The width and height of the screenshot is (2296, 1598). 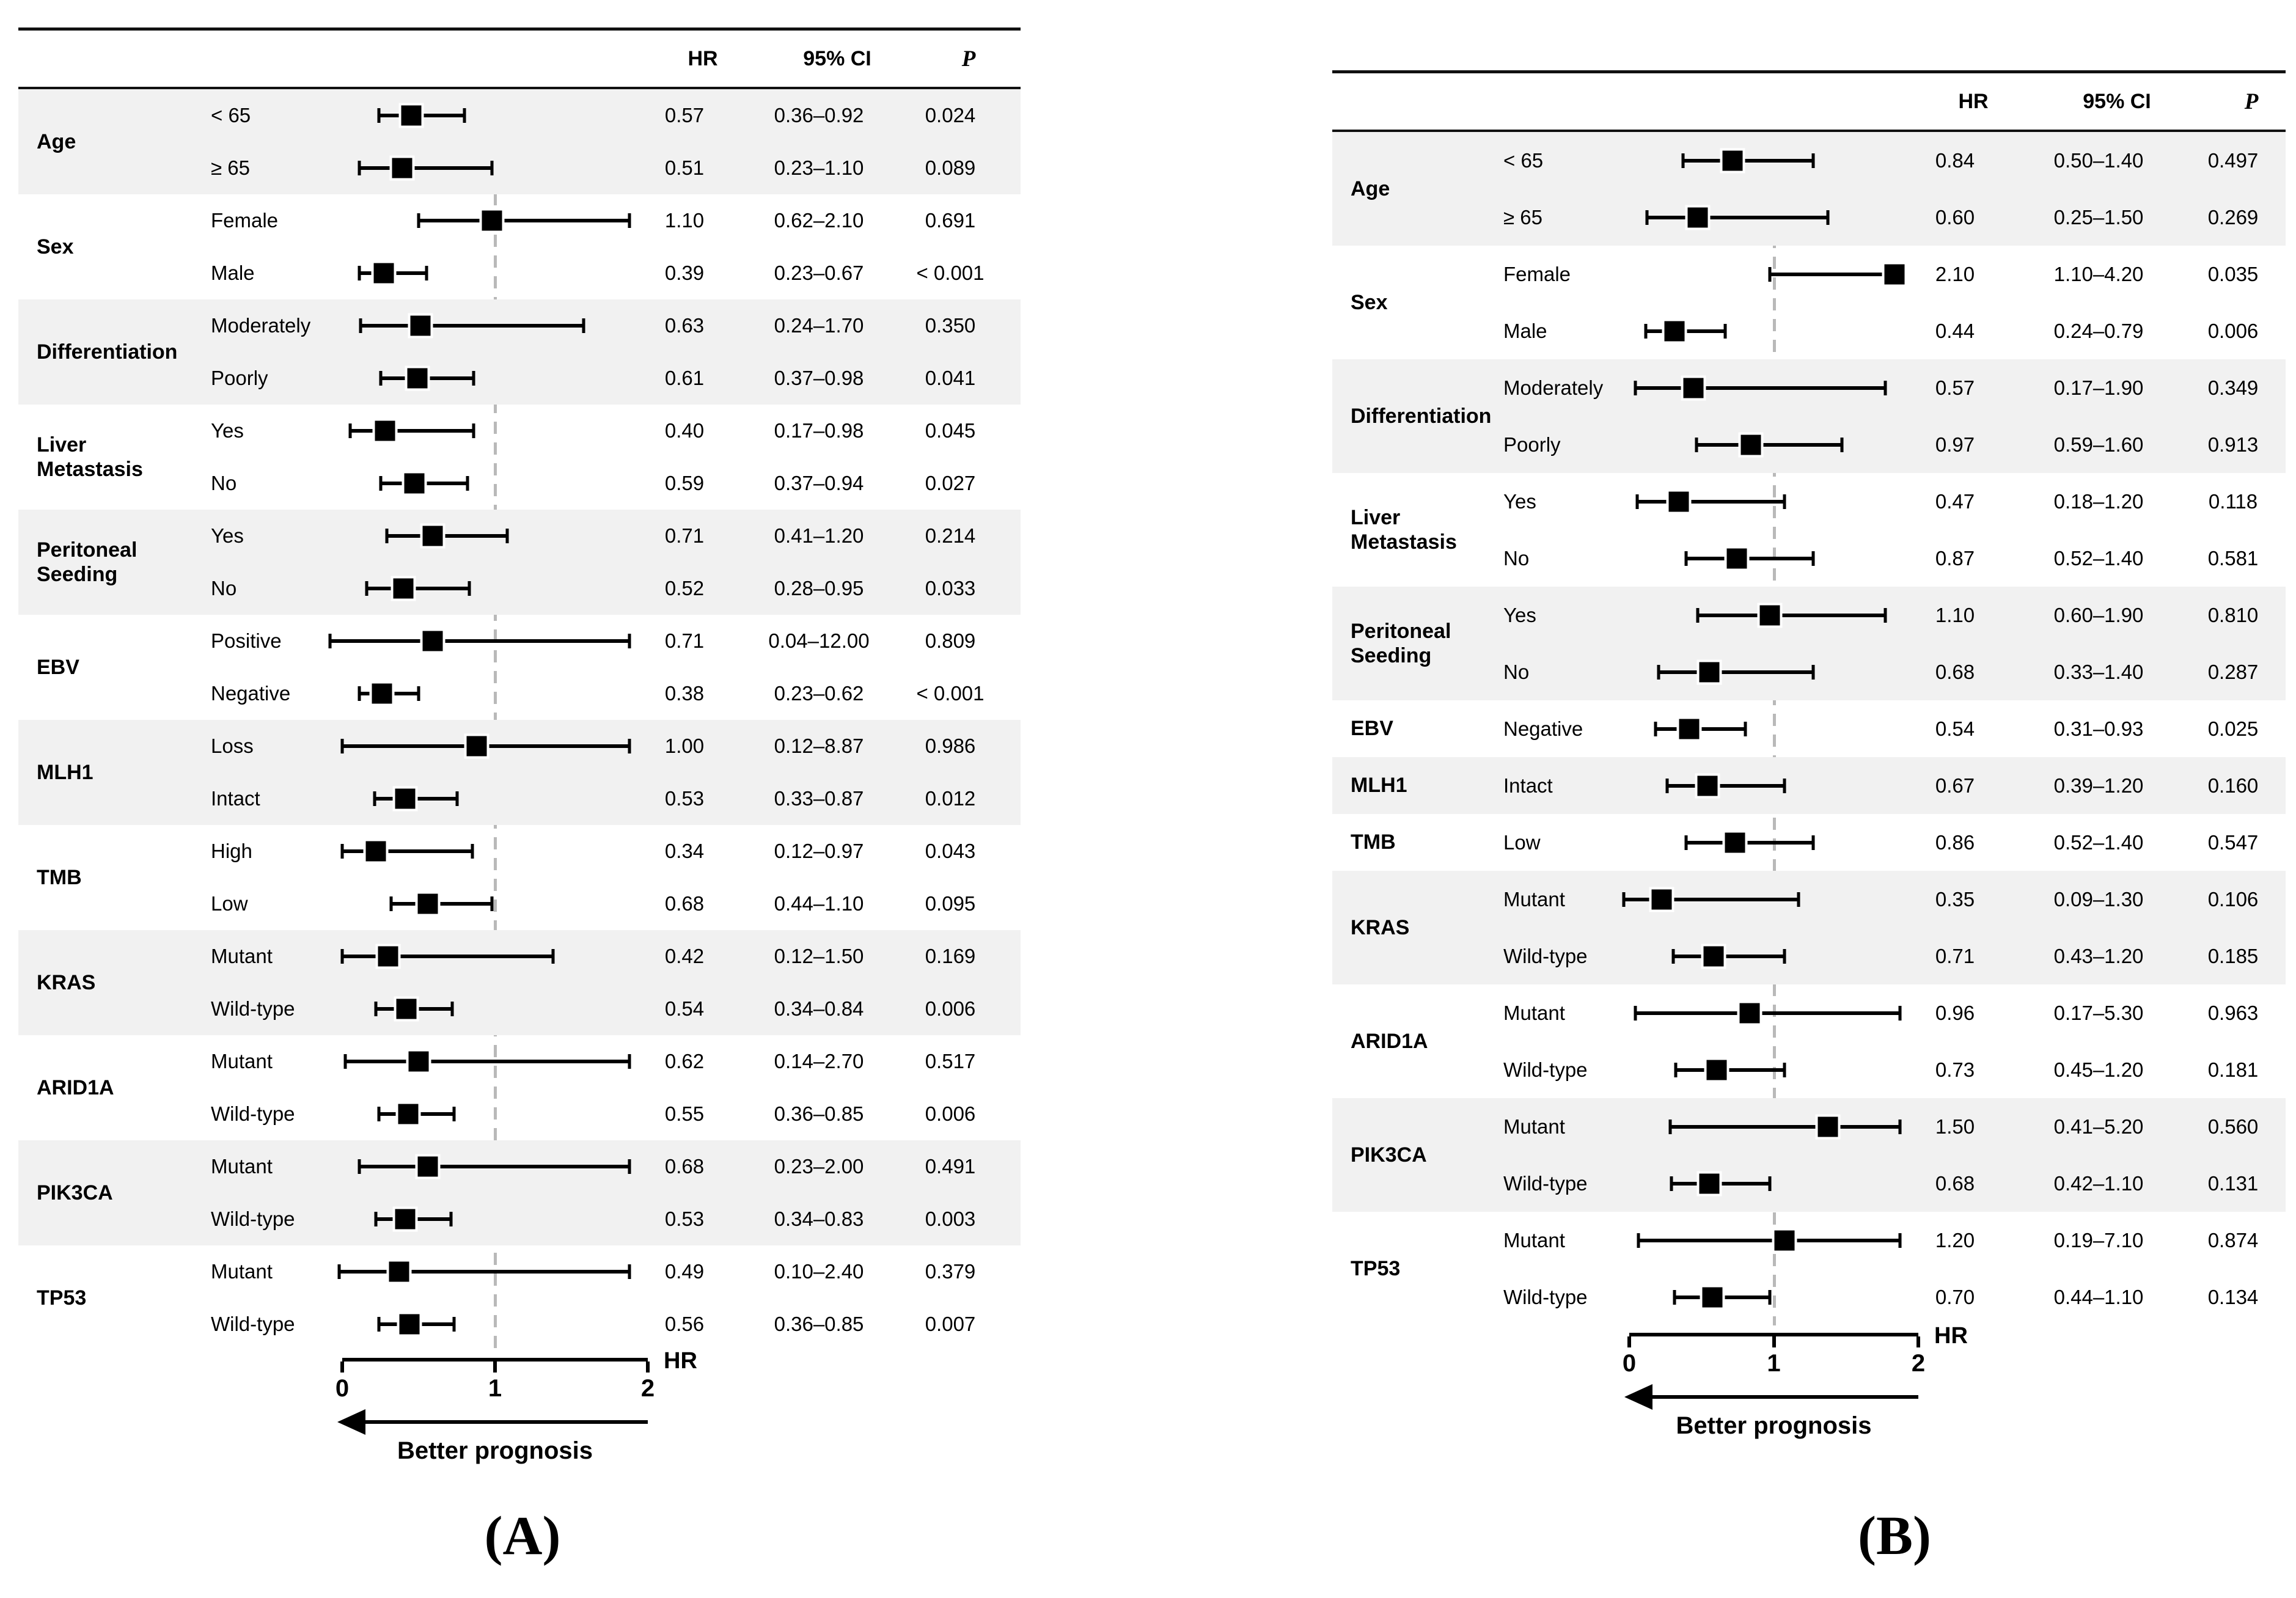 I want to click on forest-row: Male 0.44 0.24–0.79 0.006, so click(x=1891, y=330).